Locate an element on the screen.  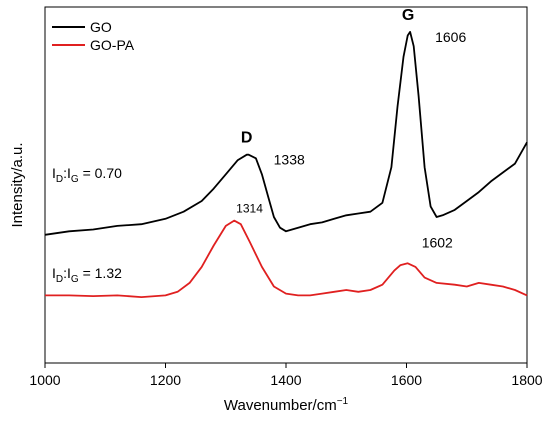
legend-label: GO-PA is located at coordinates (112, 45).